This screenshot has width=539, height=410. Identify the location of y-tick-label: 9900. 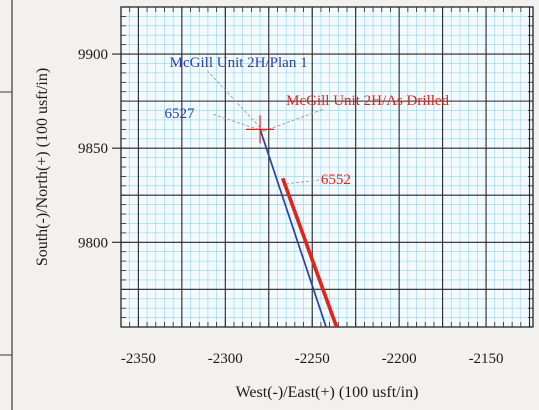
(93, 55).